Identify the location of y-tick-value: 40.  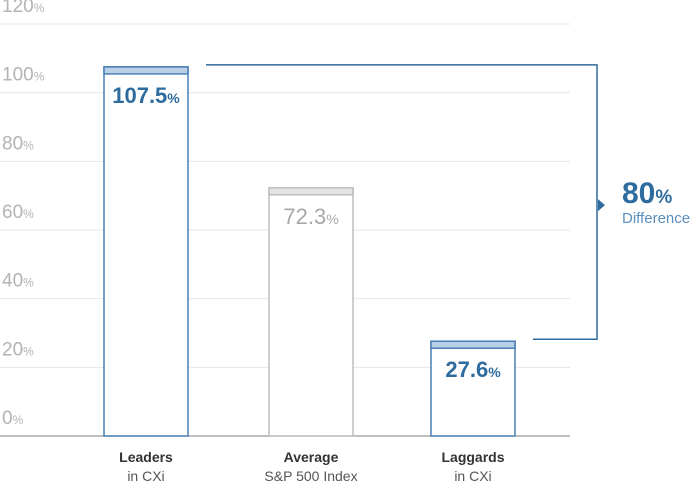
(12, 281).